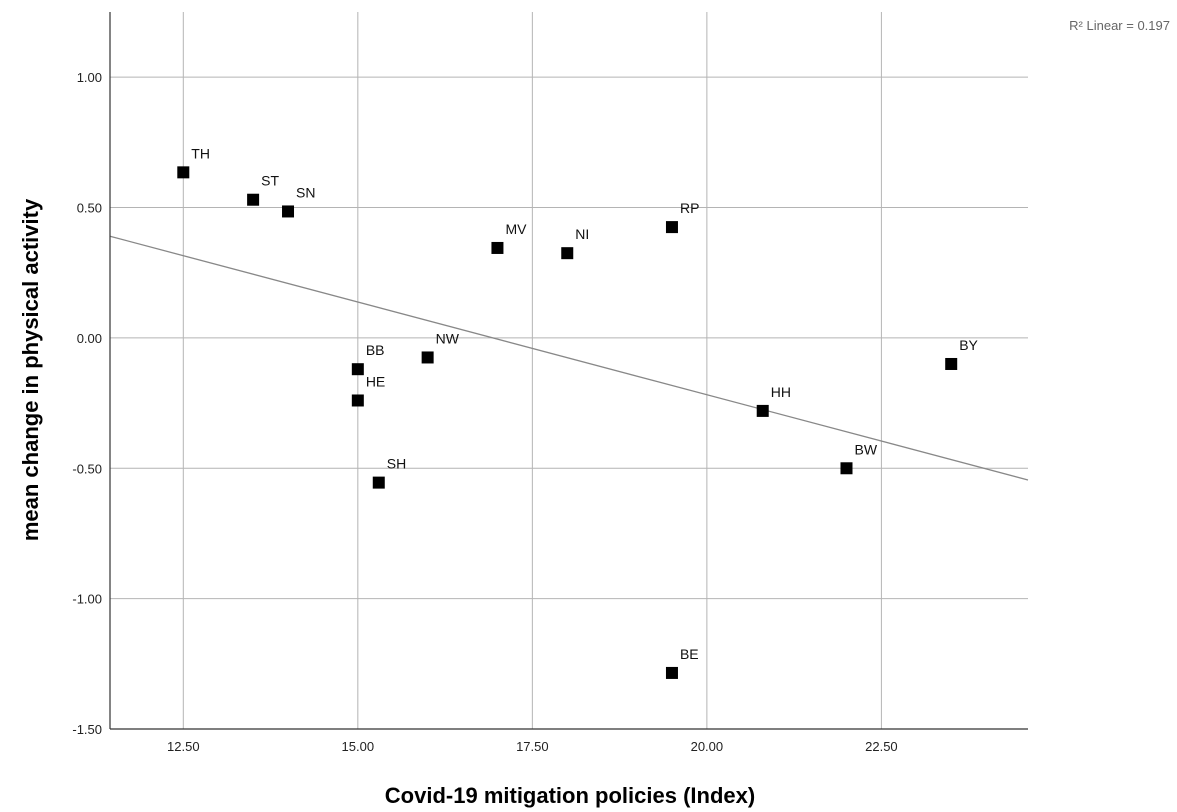  Describe the element at coordinates (87, 599) in the screenshot. I see `y-tick-label: -1.00` at that location.